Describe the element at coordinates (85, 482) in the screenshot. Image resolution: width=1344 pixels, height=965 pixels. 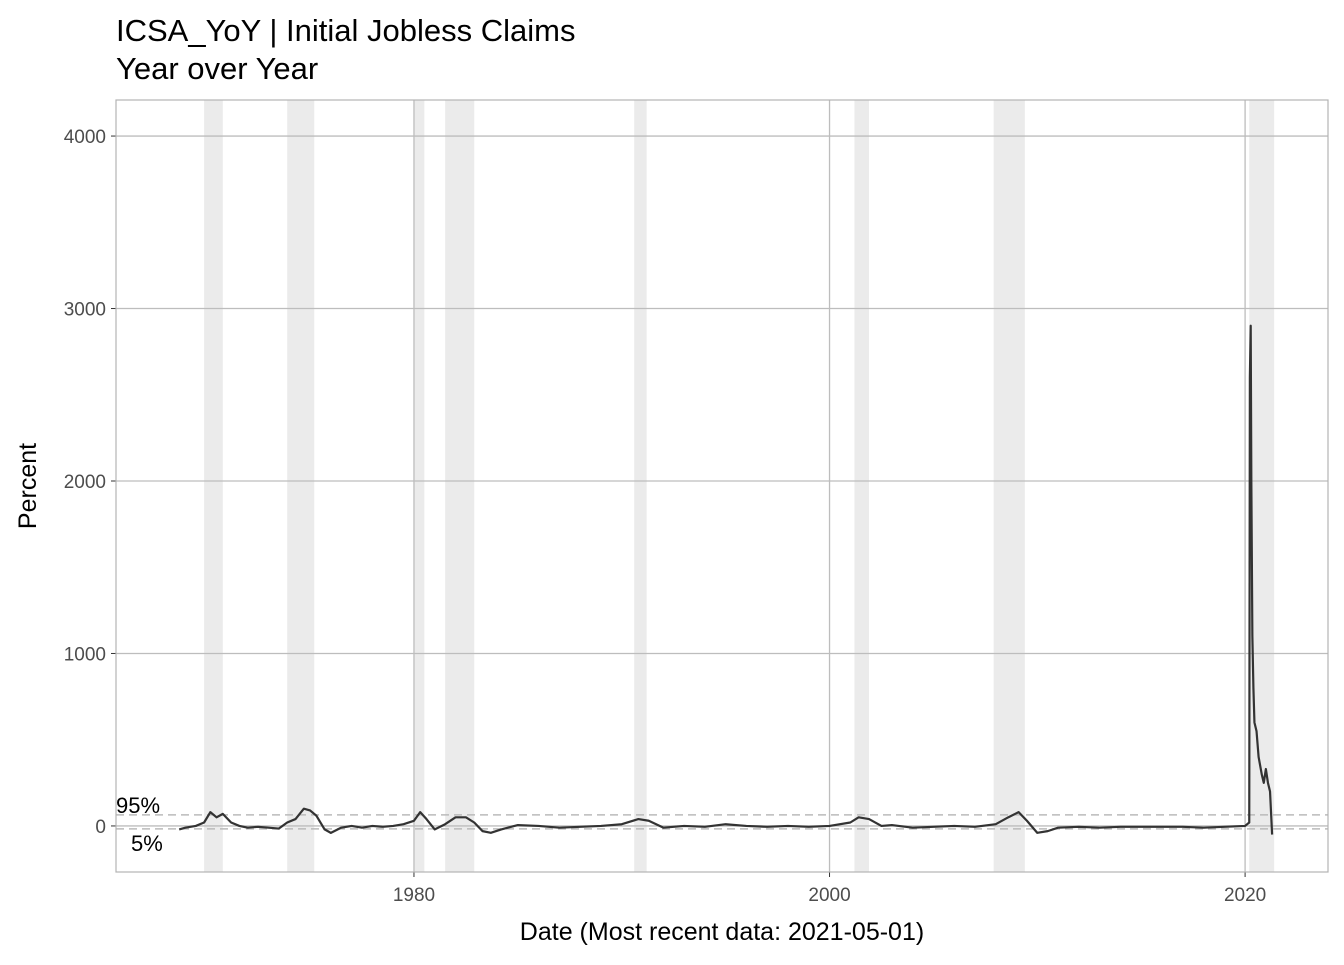
I see `y-tick-label: 2000` at that location.